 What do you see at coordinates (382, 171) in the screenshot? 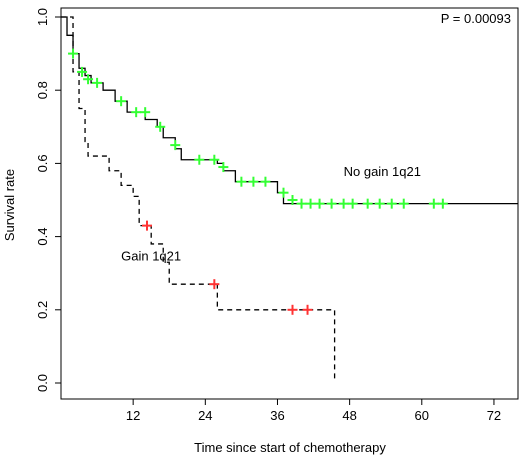
I see `series-label-no-gain: No gain 1q21` at bounding box center [382, 171].